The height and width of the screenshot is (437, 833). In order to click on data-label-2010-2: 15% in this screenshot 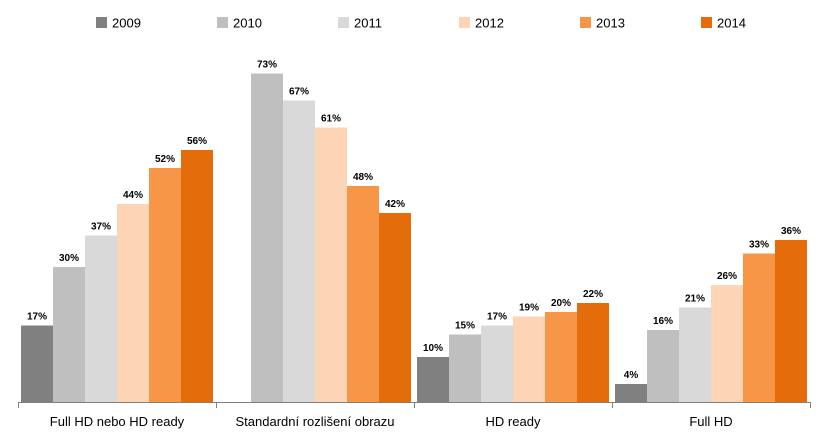, I will do `click(465, 326)`.